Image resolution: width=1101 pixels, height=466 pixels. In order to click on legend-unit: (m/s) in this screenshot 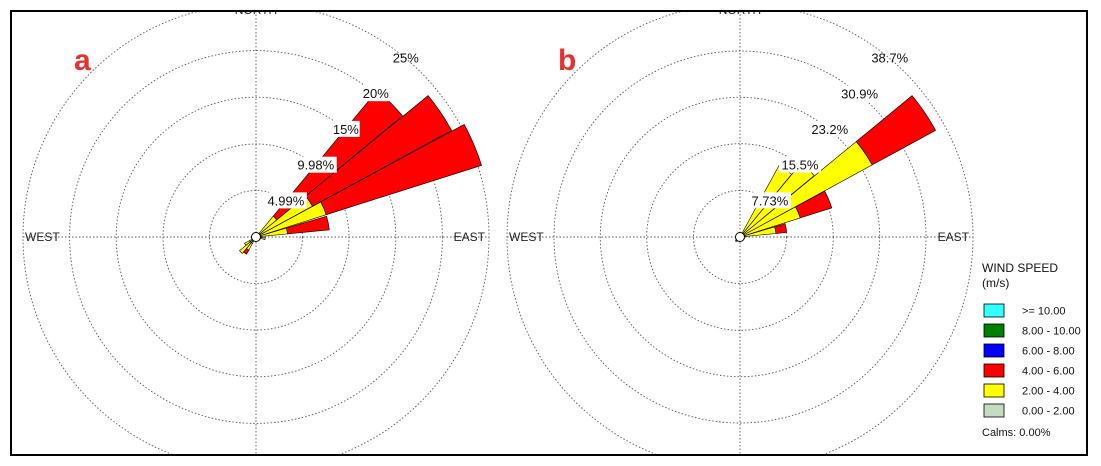, I will do `click(995, 283)`.